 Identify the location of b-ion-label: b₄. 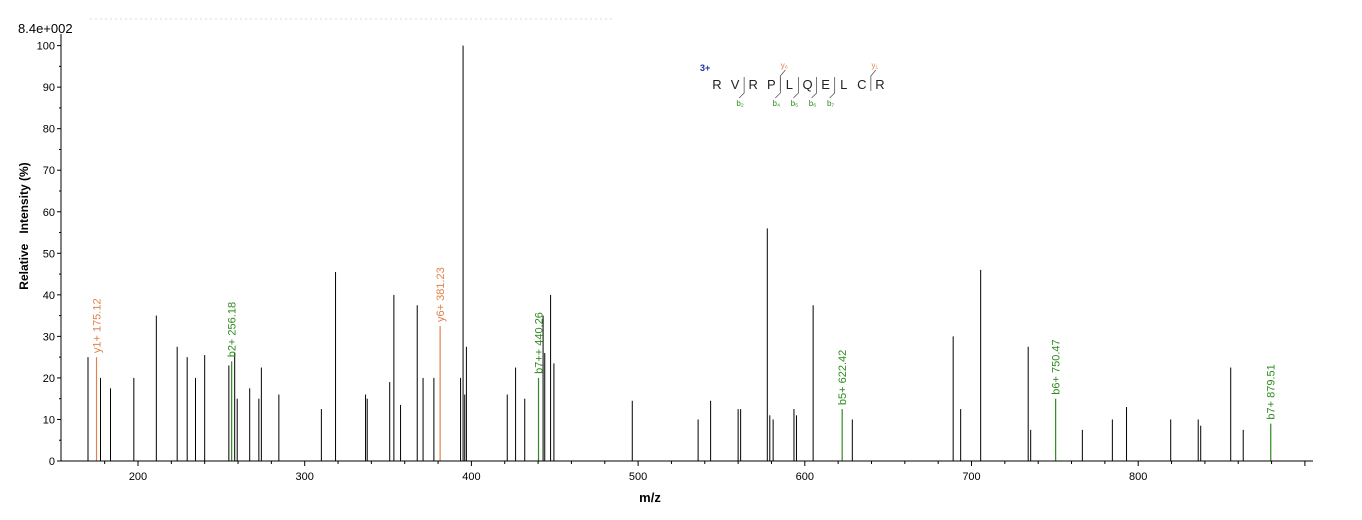
(776, 103).